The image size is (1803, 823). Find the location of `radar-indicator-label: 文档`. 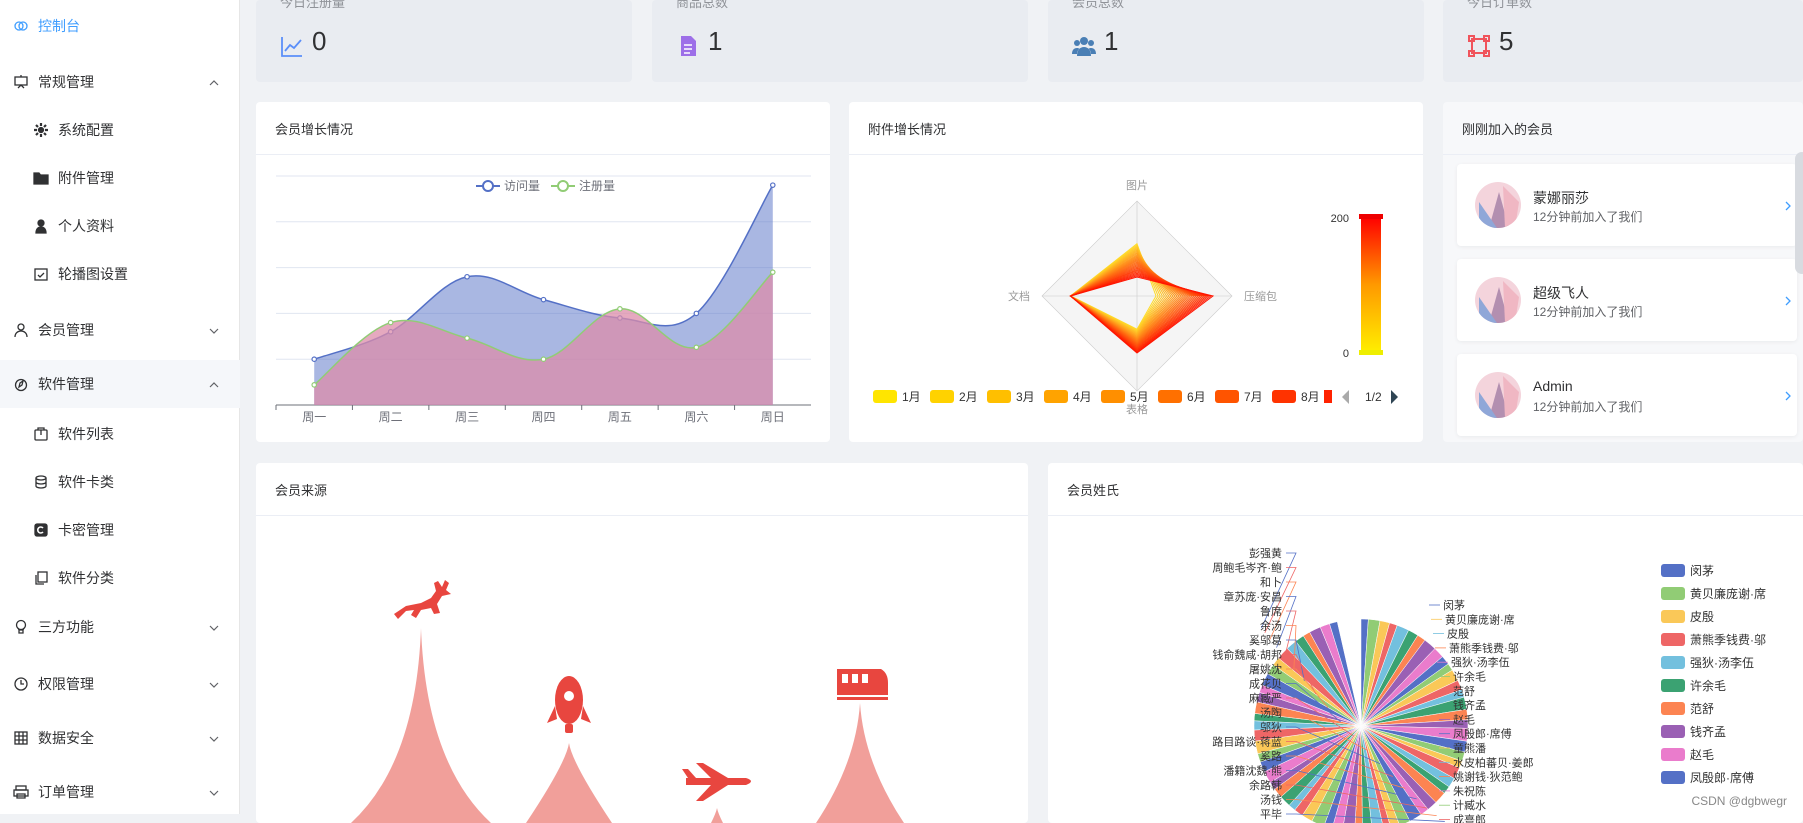

radar-indicator-label: 文档 is located at coordinates (1019, 296).